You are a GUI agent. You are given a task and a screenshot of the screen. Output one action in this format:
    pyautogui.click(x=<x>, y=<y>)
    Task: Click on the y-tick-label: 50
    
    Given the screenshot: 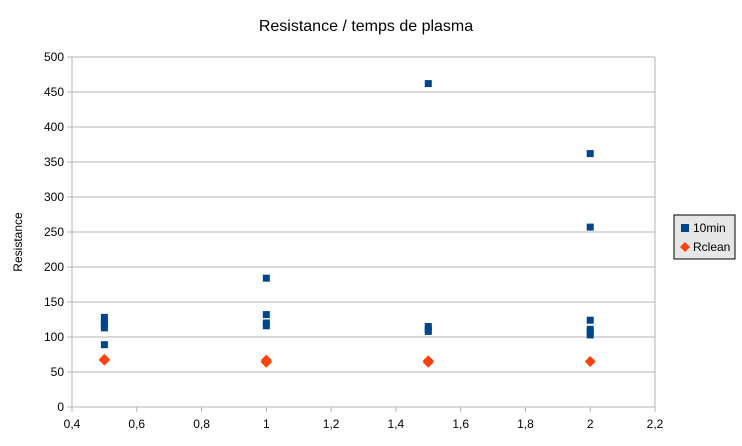 What is the action you would take?
    pyautogui.click(x=58, y=372)
    